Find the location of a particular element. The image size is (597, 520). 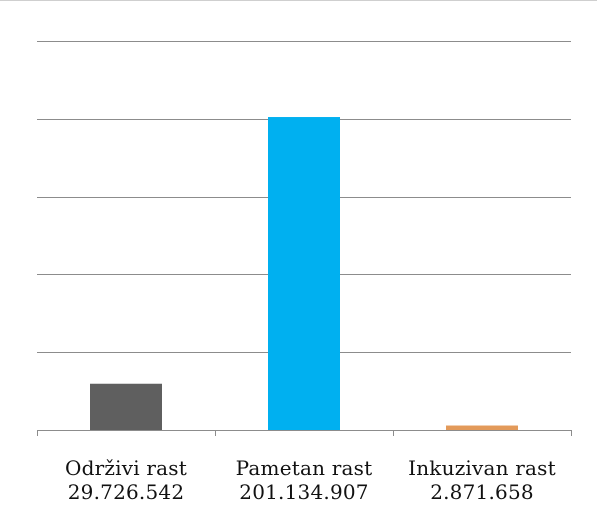

category-value: 29.726.542 is located at coordinates (126, 492).